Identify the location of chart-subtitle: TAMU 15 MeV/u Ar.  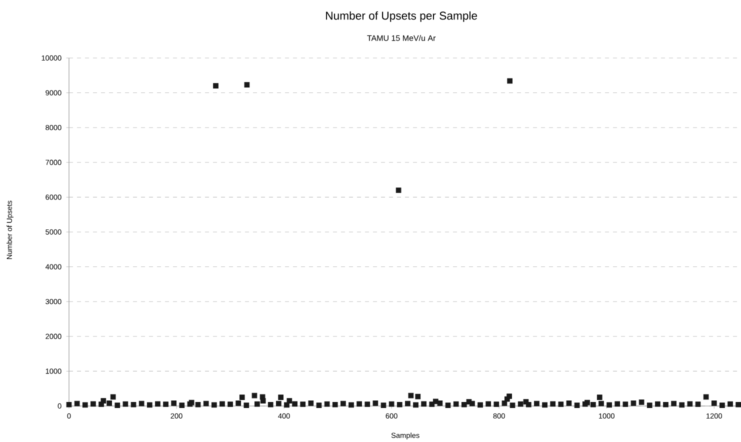
(401, 38).